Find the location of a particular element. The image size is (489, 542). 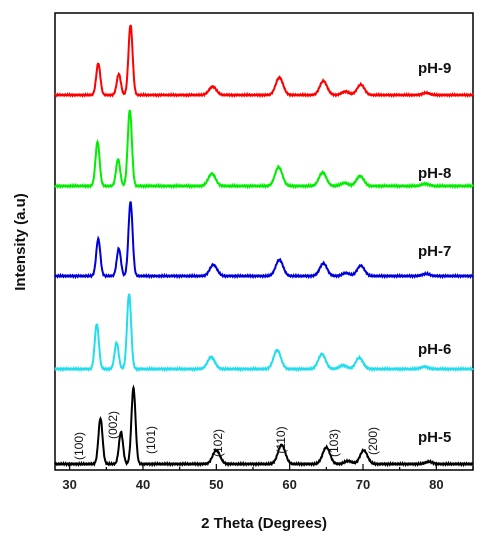

series-label-ph-8: pH-8 is located at coordinates (434, 173).